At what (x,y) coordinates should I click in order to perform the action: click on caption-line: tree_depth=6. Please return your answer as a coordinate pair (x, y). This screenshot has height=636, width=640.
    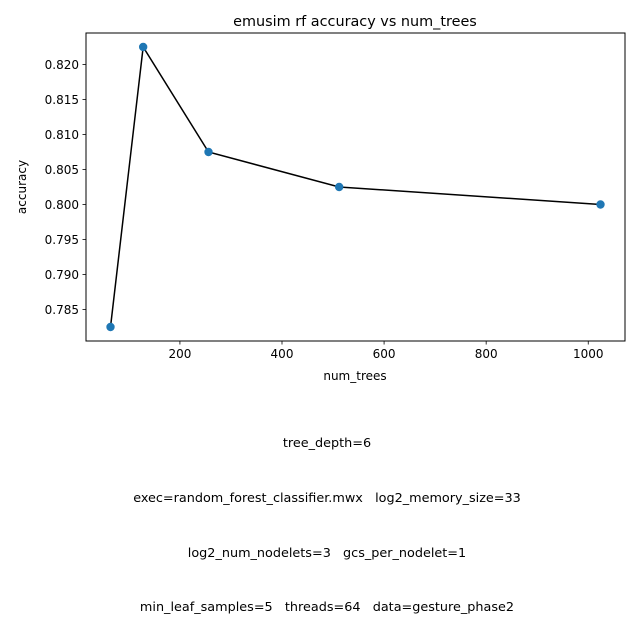
    Looking at the image, I should click on (327, 444).